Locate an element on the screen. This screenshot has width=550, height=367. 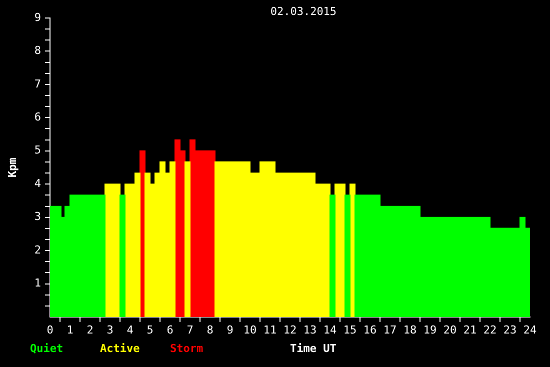
y-tick-label: 9 is located at coordinates (37, 17).